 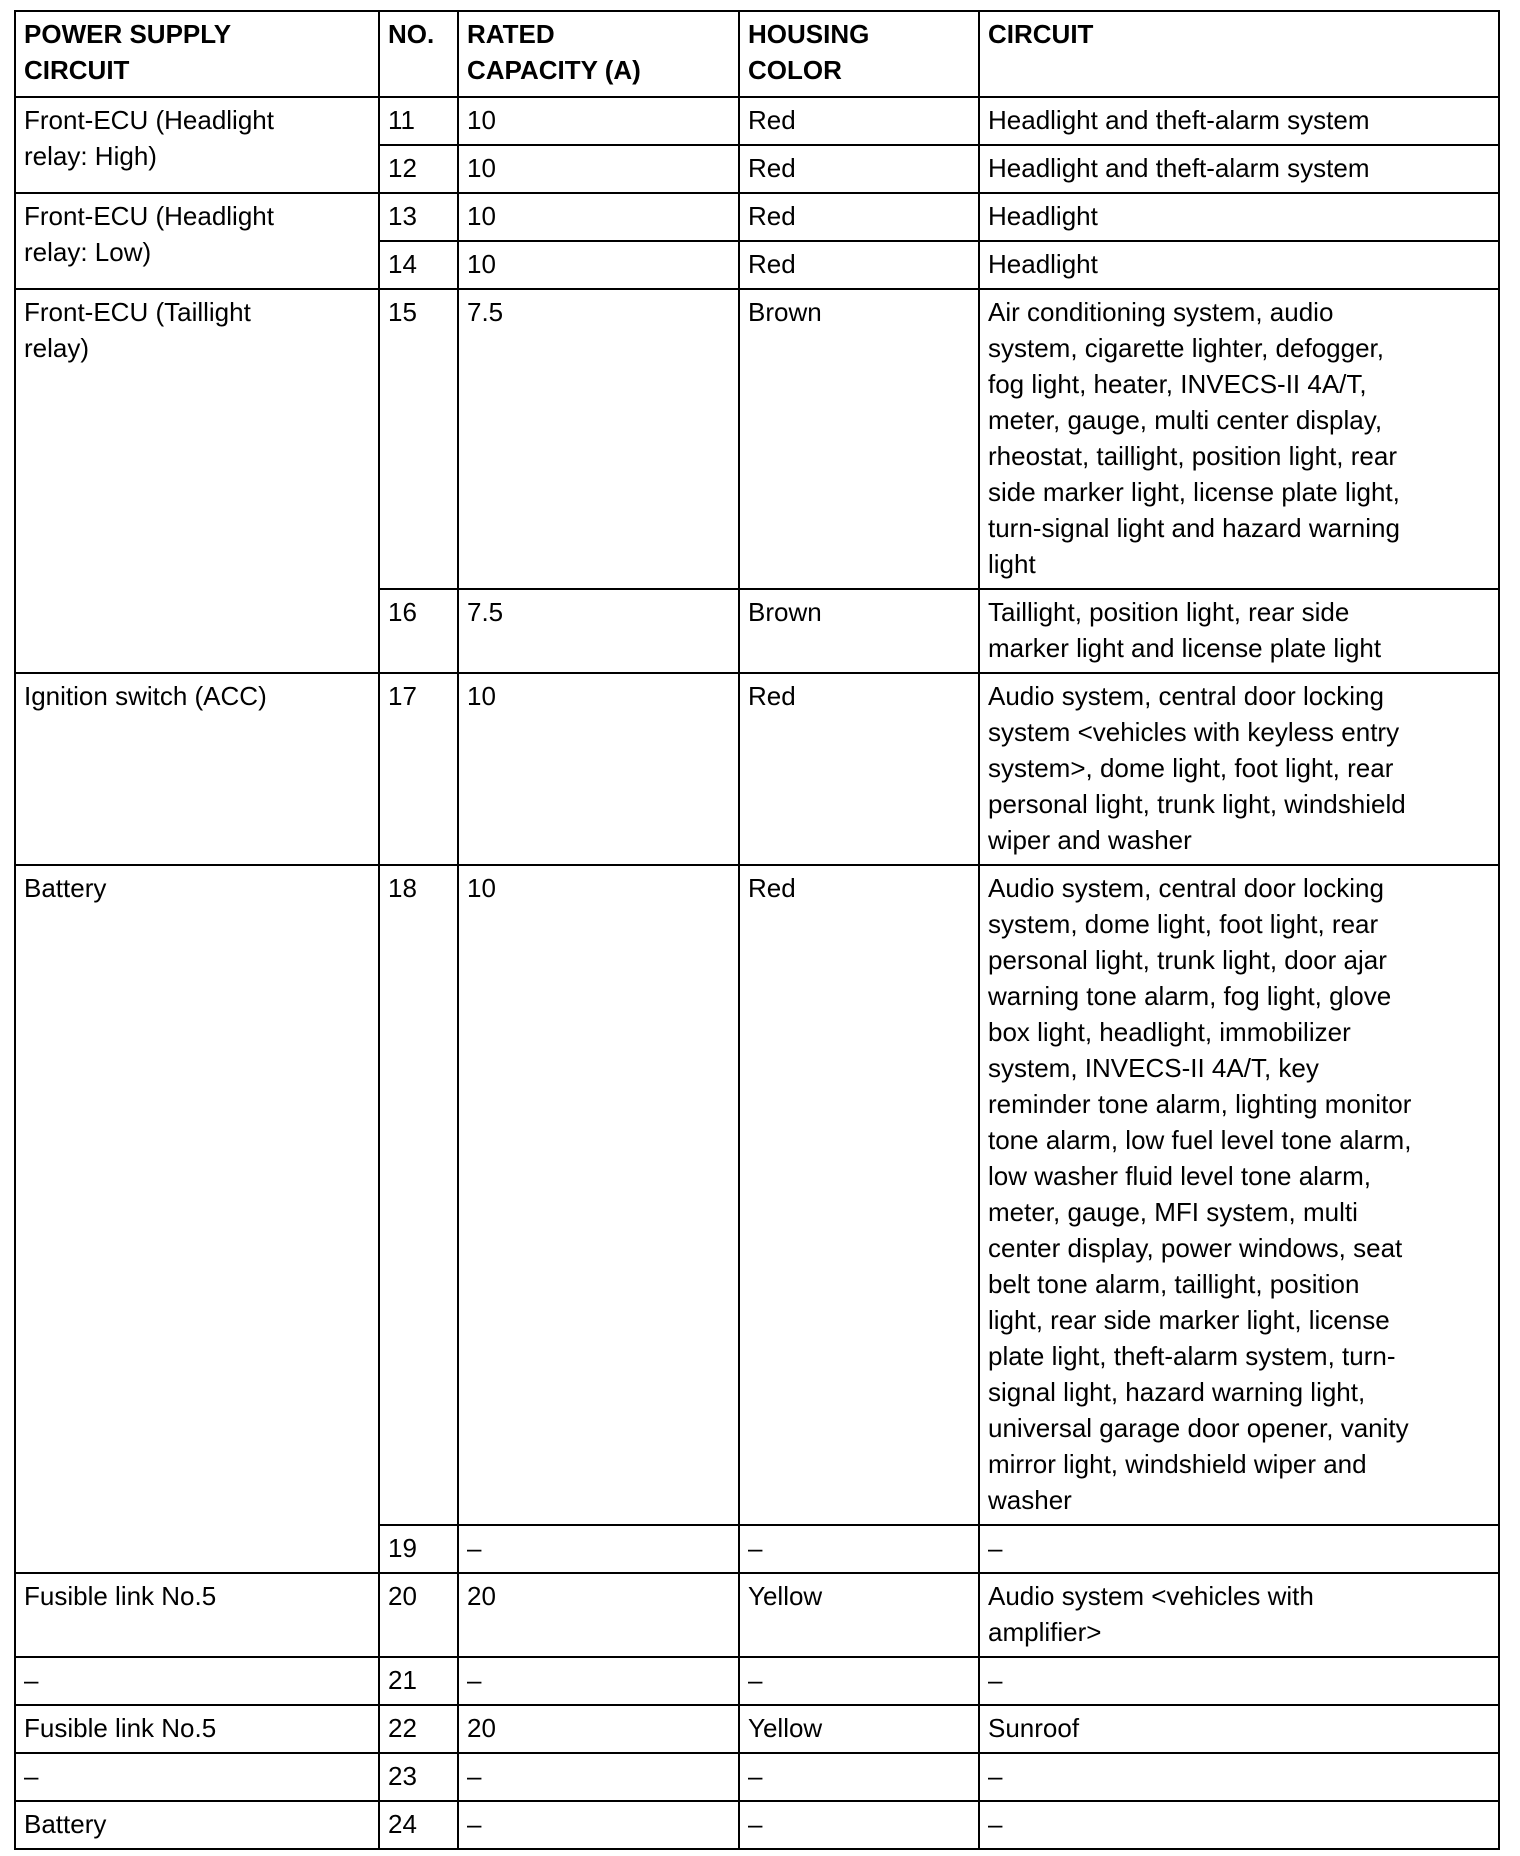 I want to click on fuse-number-cell: 18, so click(x=418, y=1195).